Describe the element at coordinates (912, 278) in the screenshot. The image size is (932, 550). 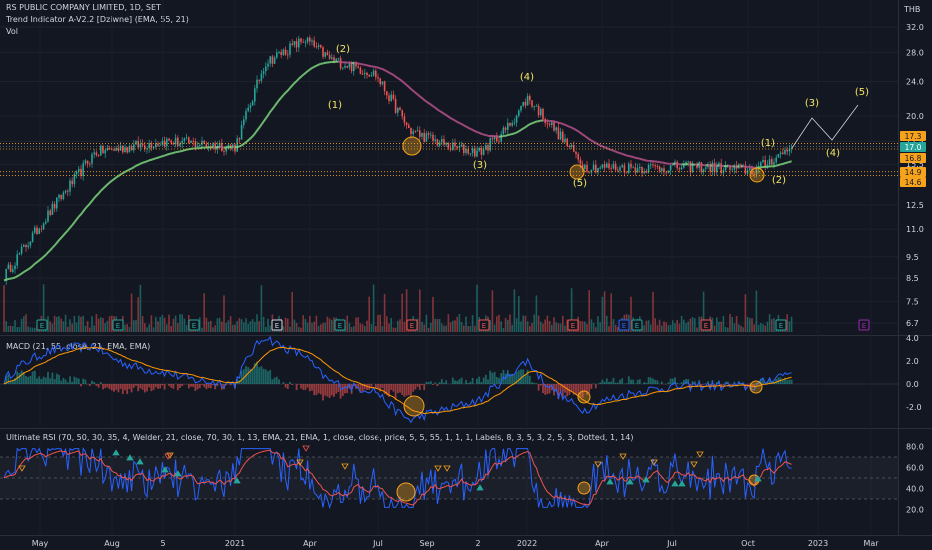
I see `price-tick-label: 8.5` at that location.